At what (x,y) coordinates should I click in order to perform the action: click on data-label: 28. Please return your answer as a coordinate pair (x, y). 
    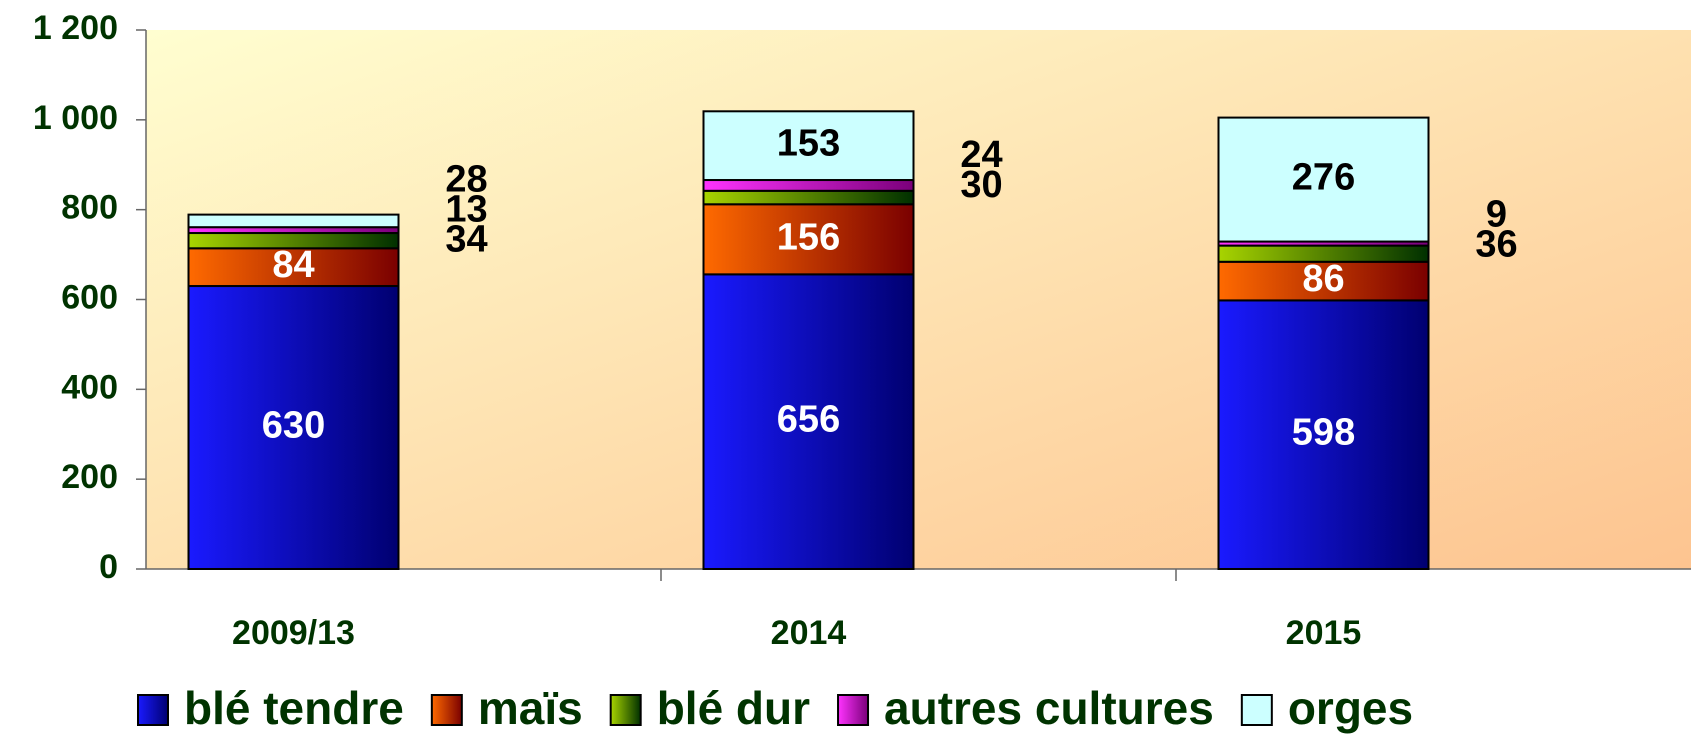
    Looking at the image, I should click on (466, 179).